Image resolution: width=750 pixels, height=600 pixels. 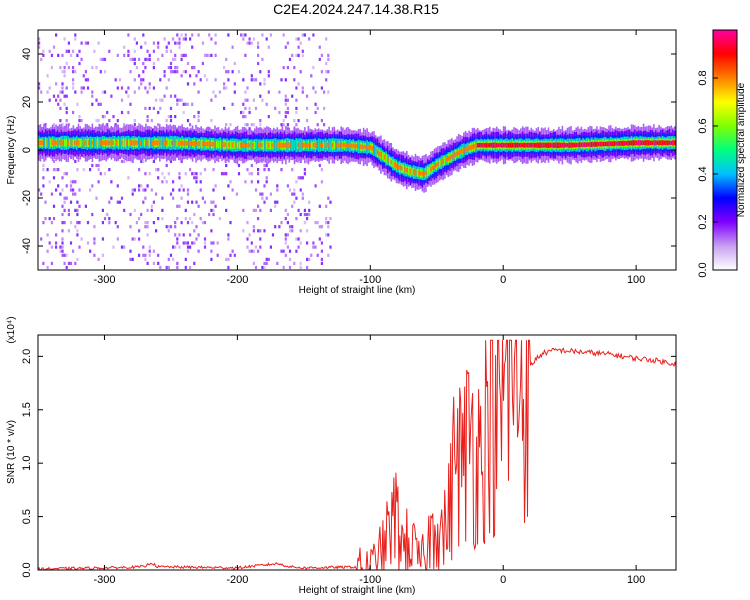 What do you see at coordinates (237, 280) in the screenshot?
I see `x-tick-label: -200` at bounding box center [237, 280].